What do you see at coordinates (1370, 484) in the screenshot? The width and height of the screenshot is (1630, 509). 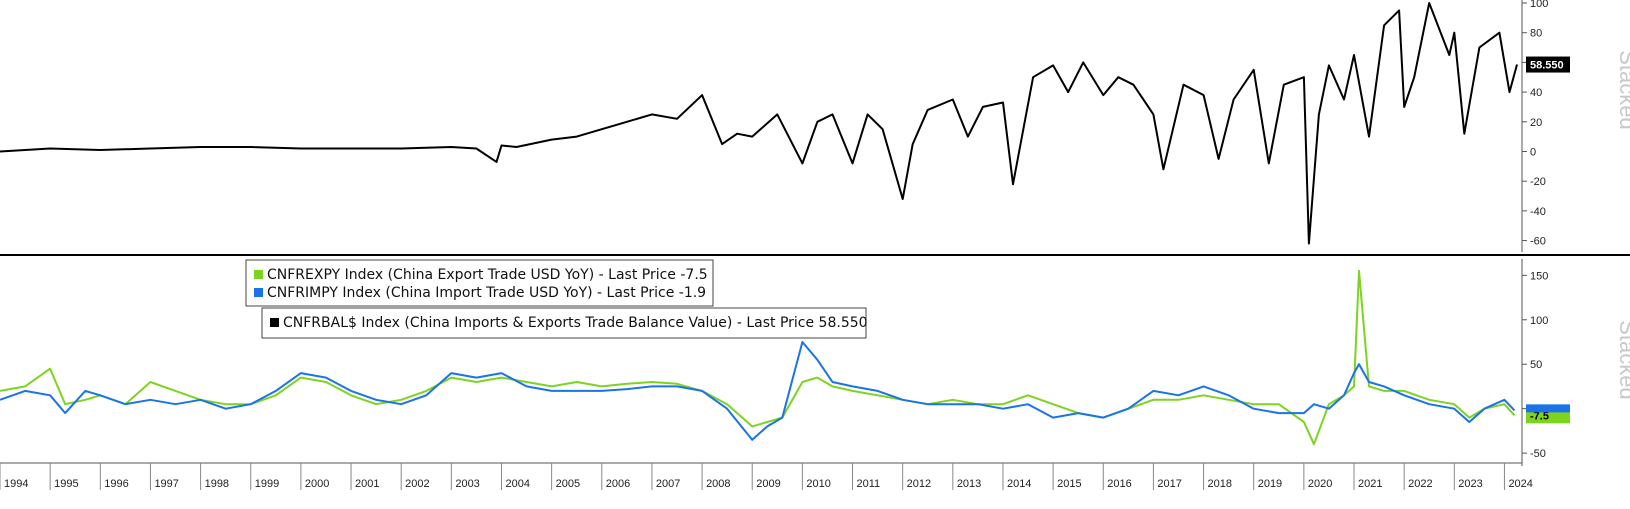 I see `x-tick-label: 2021` at bounding box center [1370, 484].